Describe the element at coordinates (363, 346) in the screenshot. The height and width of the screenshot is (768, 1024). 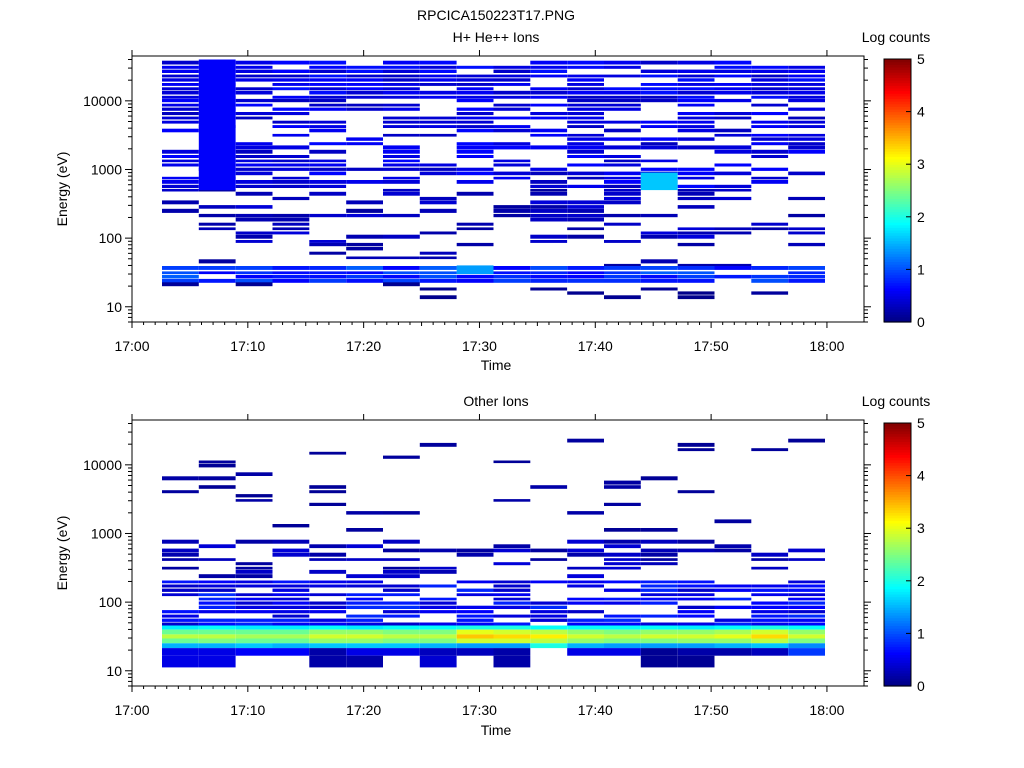
I see `x-tick-label: 17:20` at that location.